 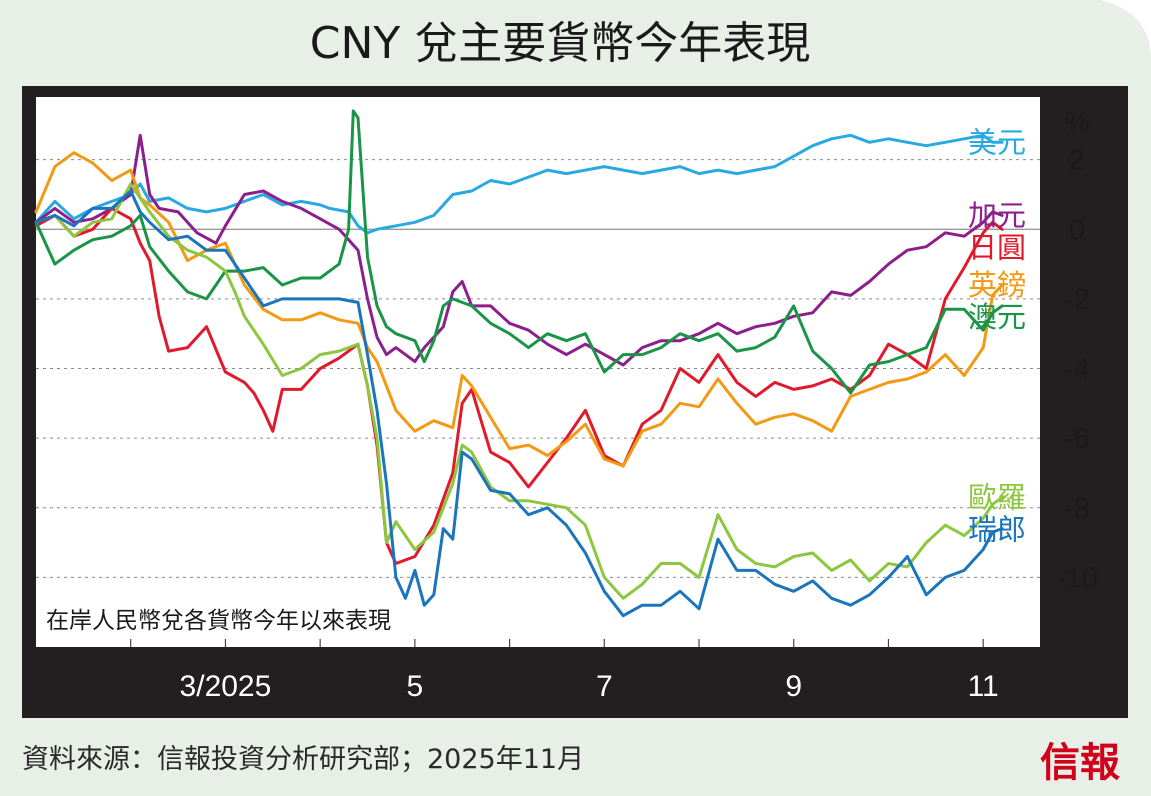 I want to click on y-tick-label: -4, so click(x=1077, y=370).